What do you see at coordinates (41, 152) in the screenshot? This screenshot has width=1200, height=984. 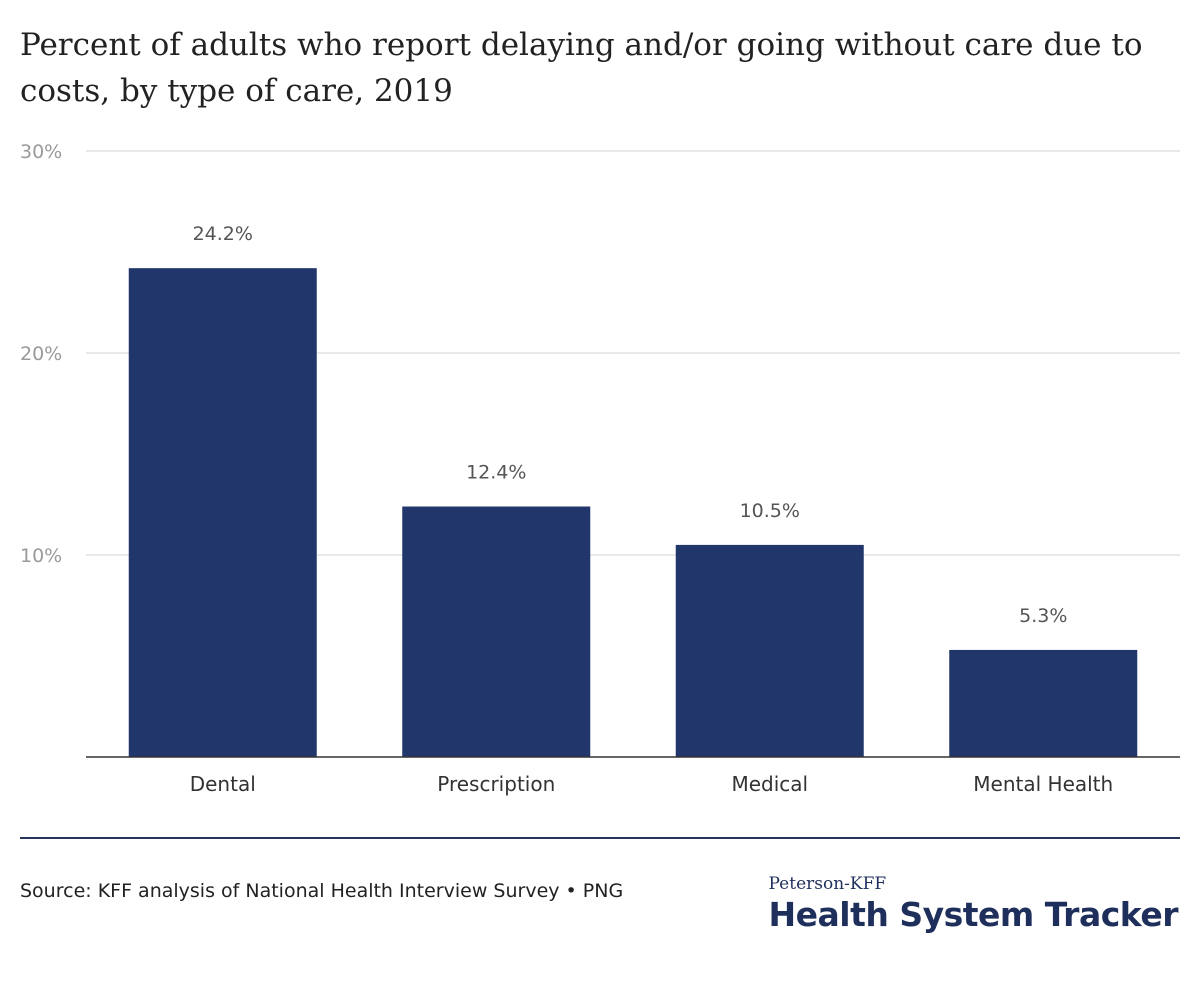 I see `y-tick-label: 30%` at bounding box center [41, 152].